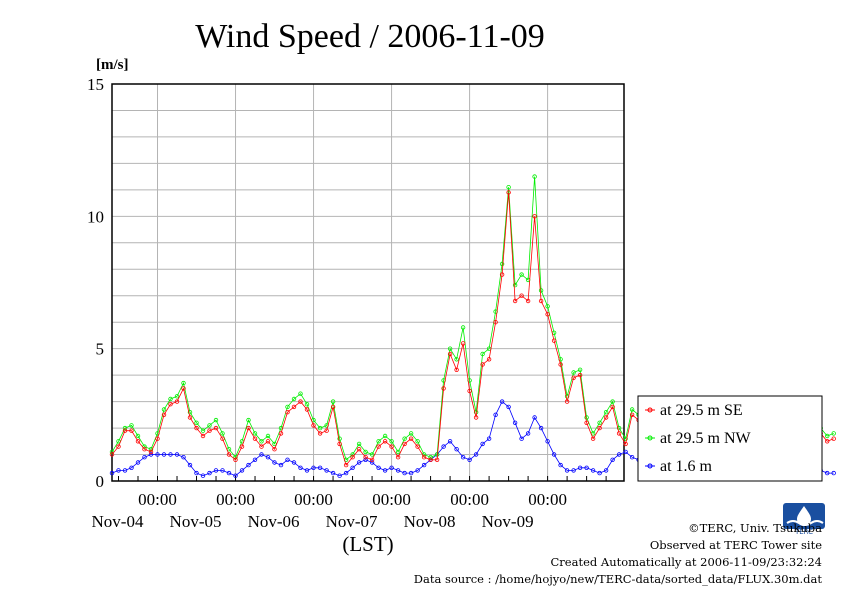 Image resolution: width=842 pixels, height=595 pixels. I want to click on x-tick-date: Nov-09, so click(508, 521).